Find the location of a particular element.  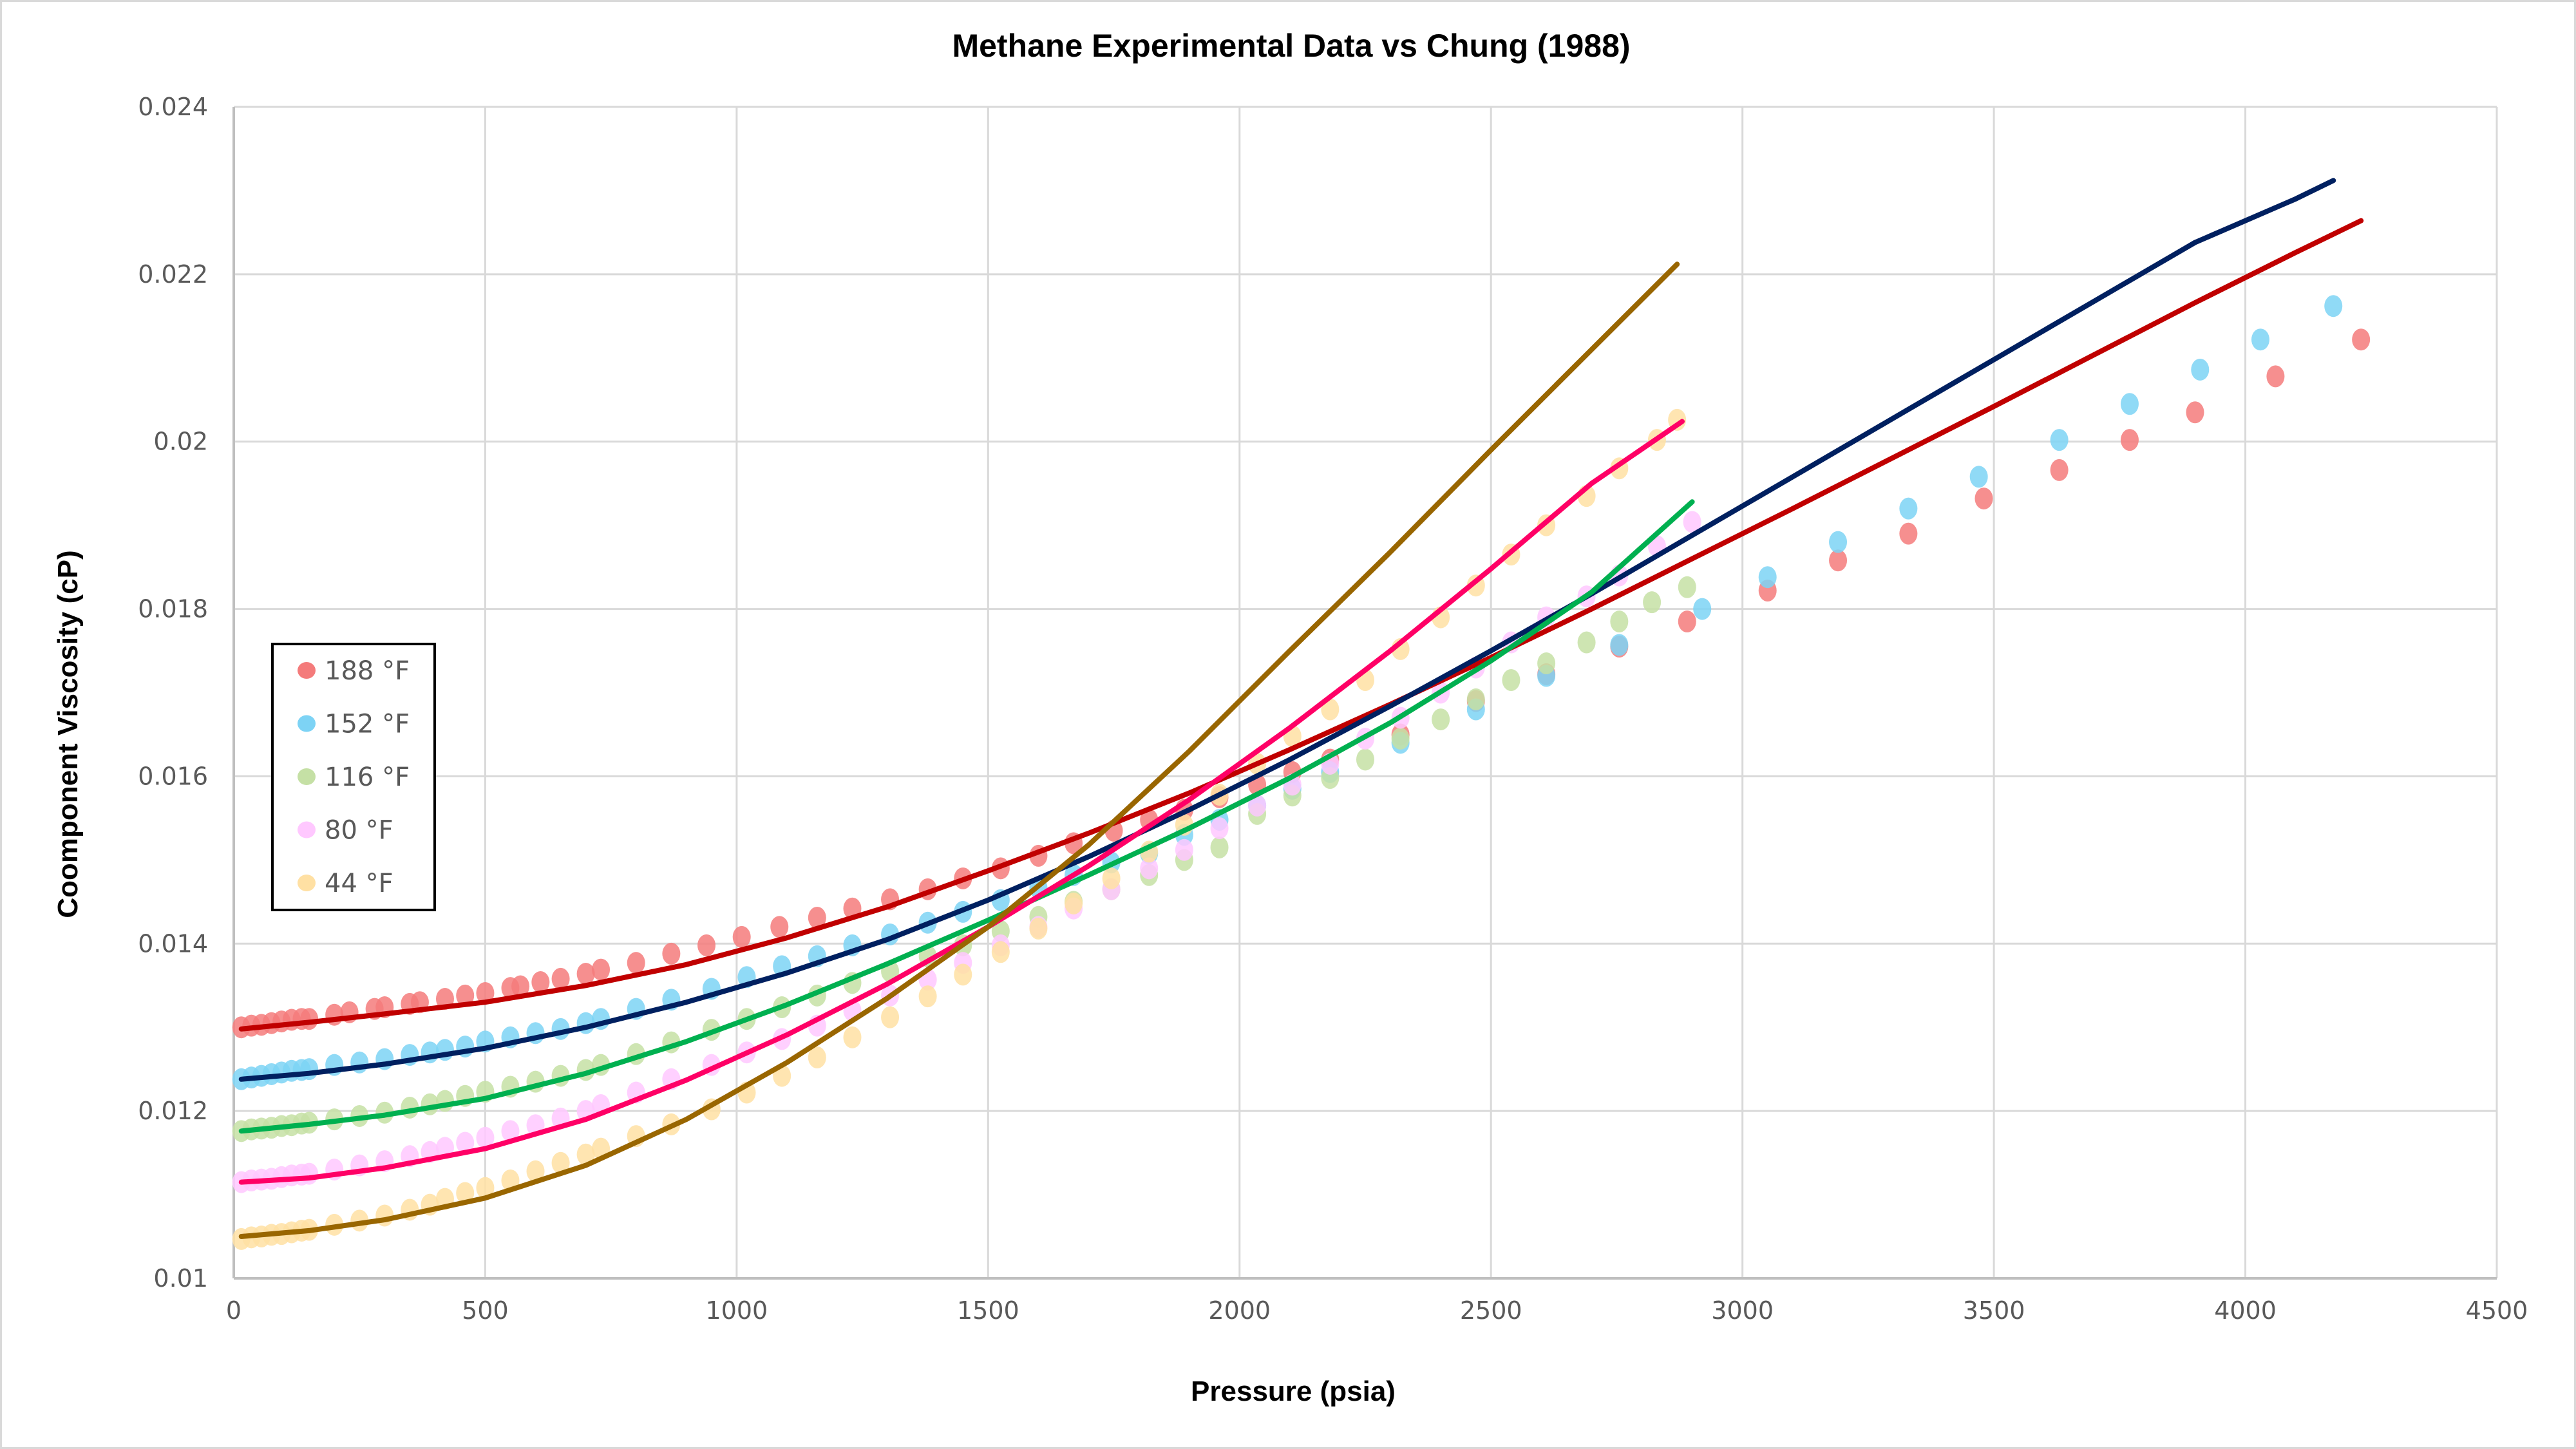

legend-label: 152 °F is located at coordinates (367, 724).